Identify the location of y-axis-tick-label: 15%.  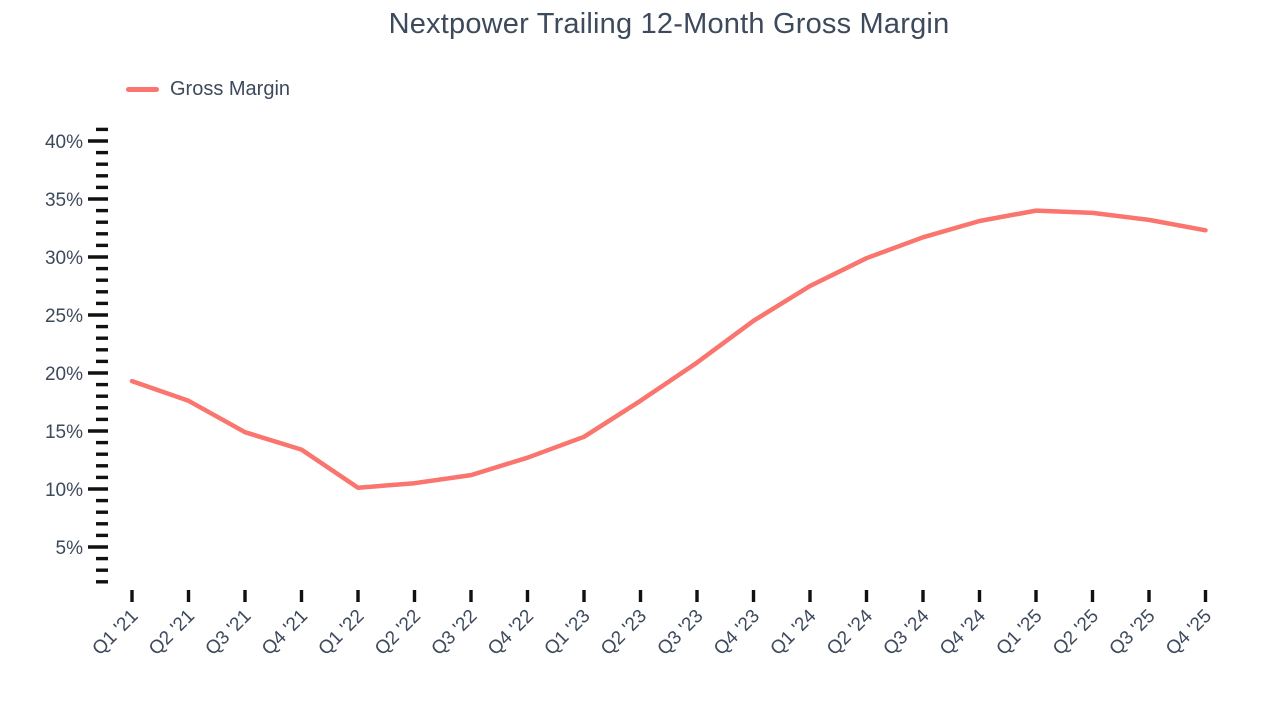
(64, 432).